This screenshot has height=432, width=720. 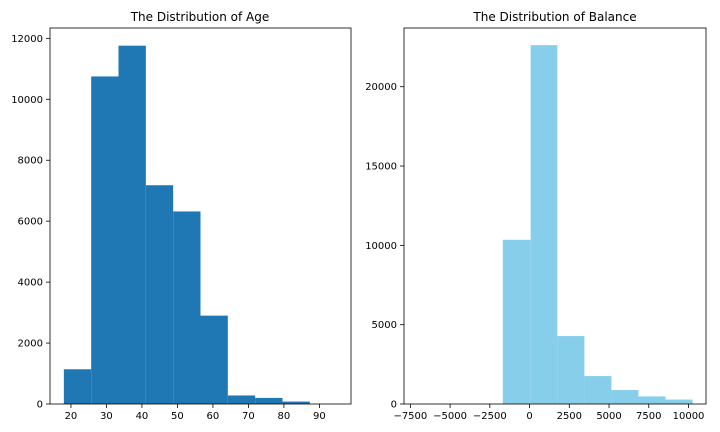 I want to click on age-x-ticks: 20 30 40 50 60 70 80 90, so click(x=195, y=413).